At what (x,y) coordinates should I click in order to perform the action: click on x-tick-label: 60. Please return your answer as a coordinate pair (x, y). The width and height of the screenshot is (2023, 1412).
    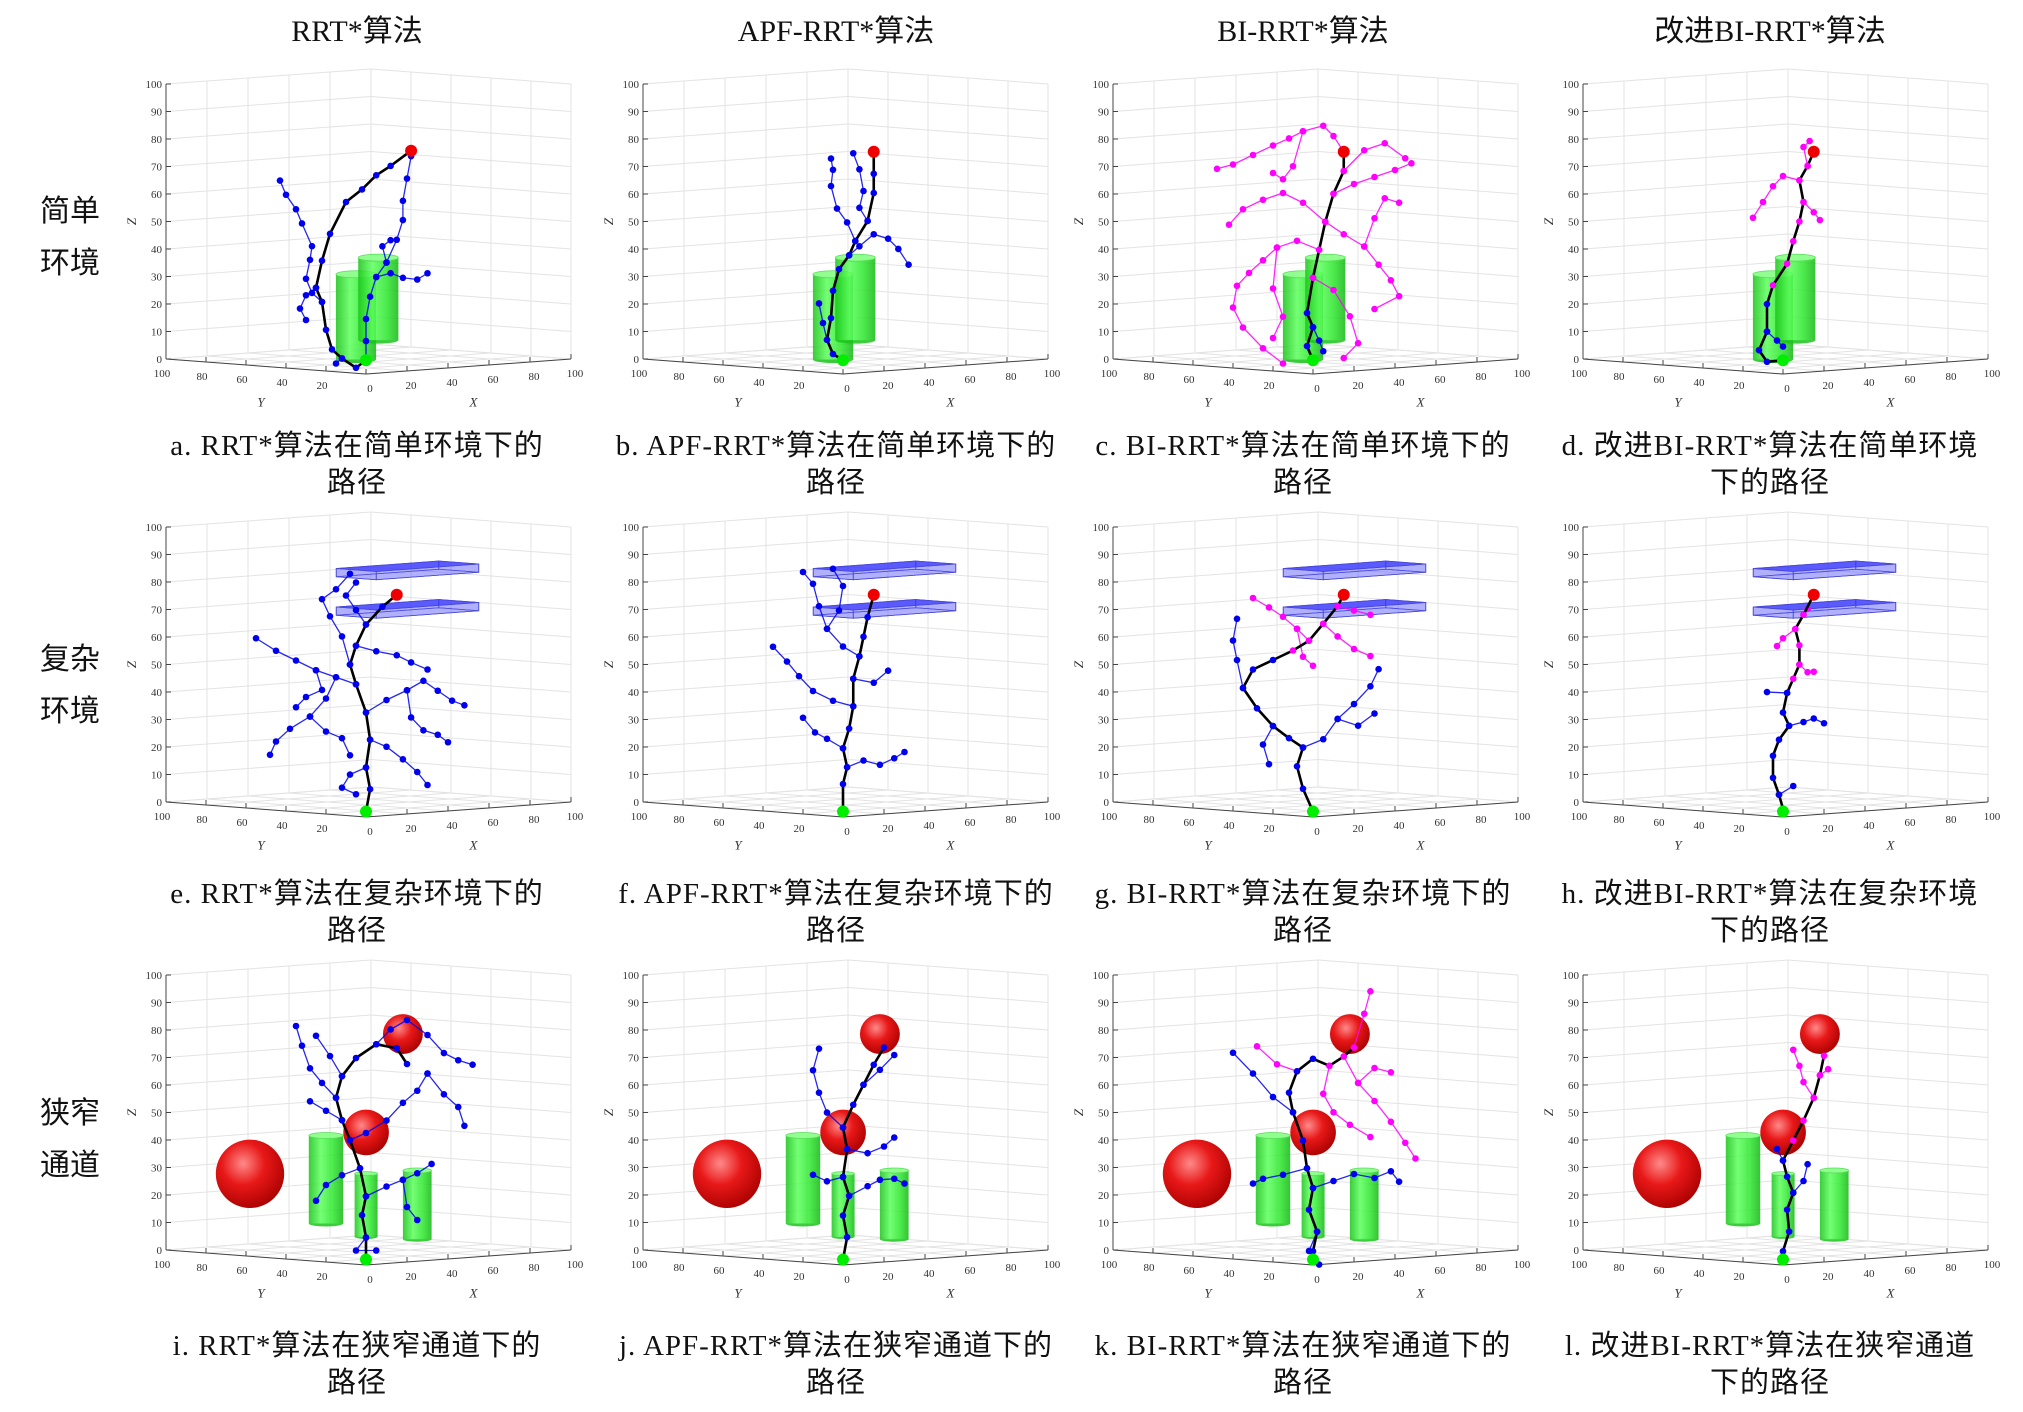
    Looking at the image, I should click on (1441, 1271).